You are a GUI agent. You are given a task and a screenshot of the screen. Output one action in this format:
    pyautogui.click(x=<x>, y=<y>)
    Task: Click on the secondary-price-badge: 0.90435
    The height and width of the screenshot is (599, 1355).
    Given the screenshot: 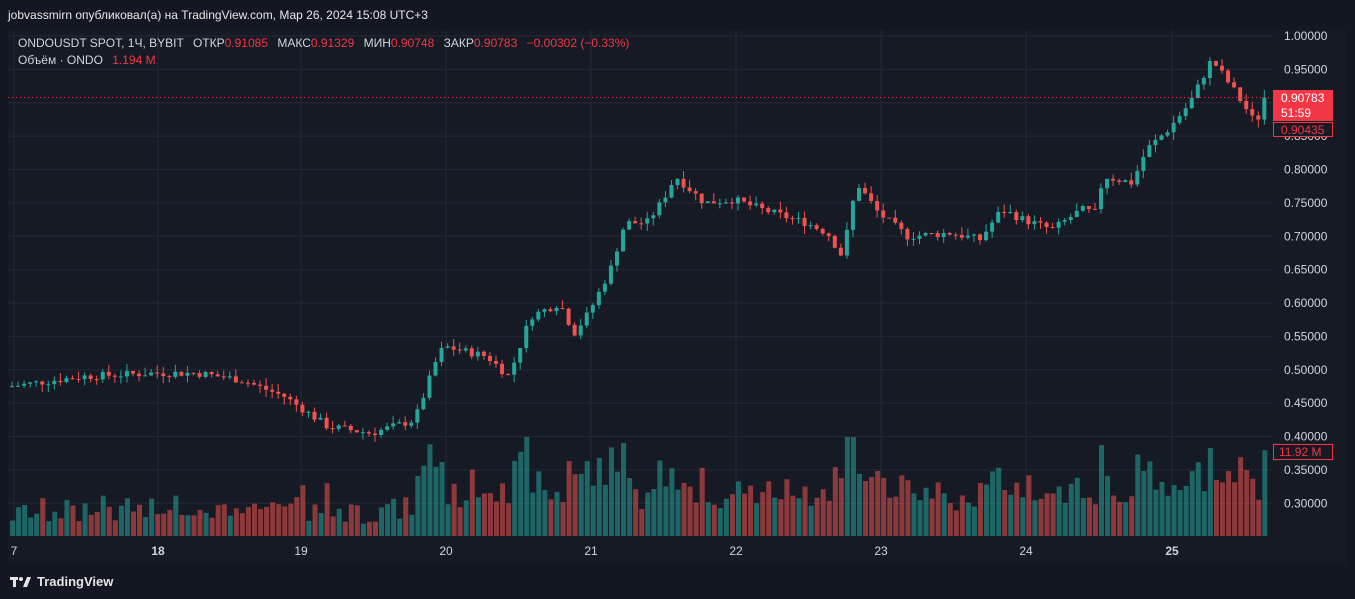 What is the action you would take?
    pyautogui.click(x=1303, y=129)
    